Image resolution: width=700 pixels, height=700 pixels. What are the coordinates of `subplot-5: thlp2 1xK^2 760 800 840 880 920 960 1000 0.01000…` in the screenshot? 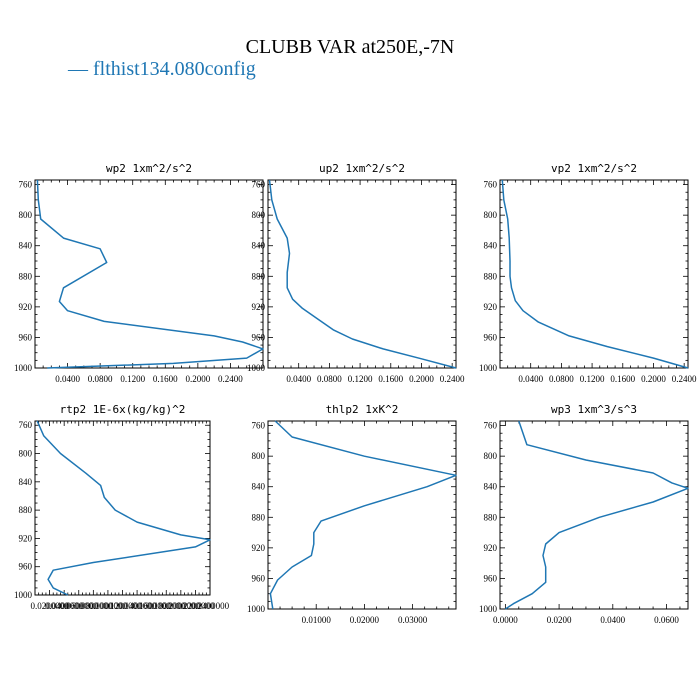 It's located at (352, 514).